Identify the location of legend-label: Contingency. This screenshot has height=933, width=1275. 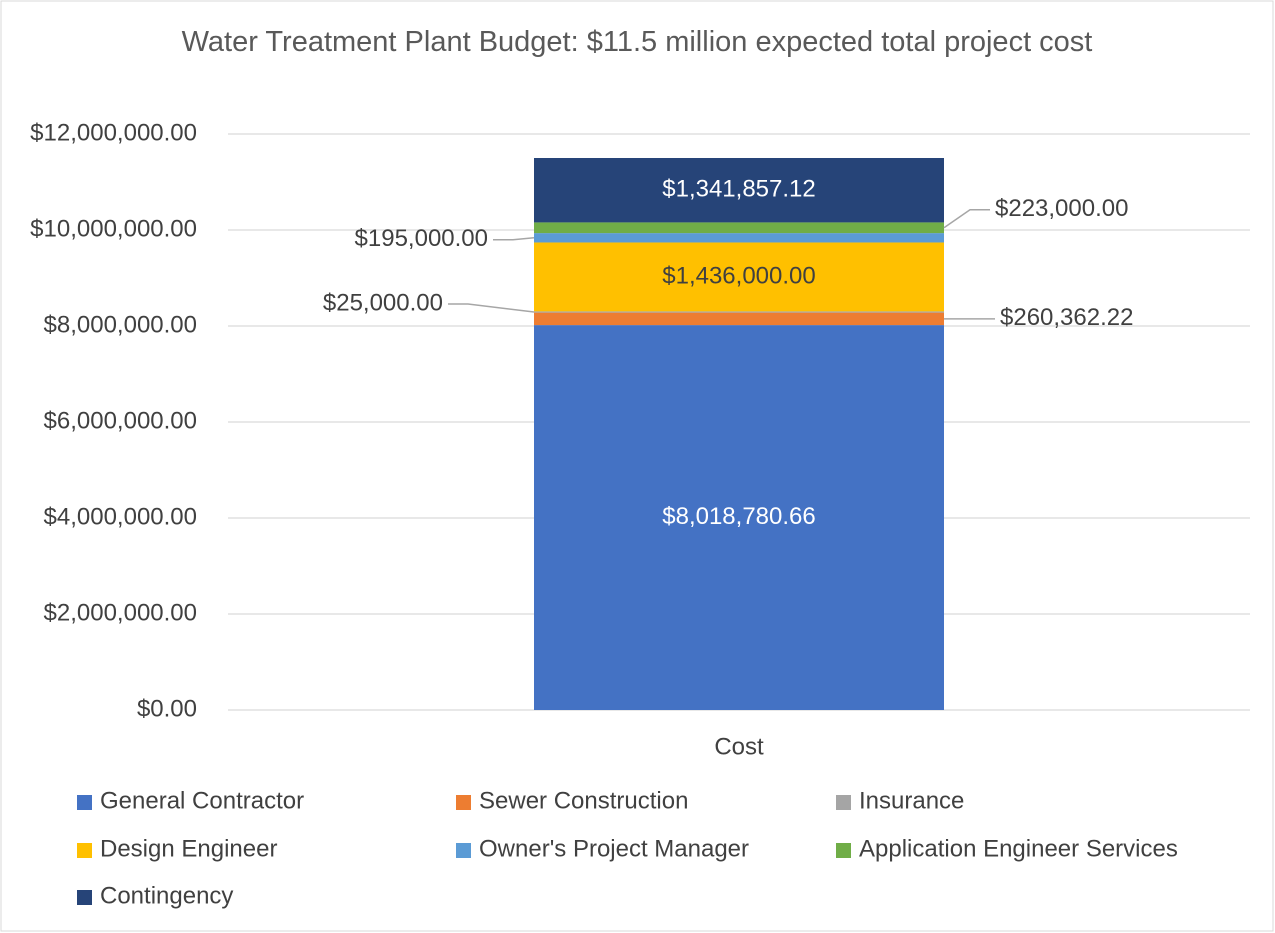
(166, 895).